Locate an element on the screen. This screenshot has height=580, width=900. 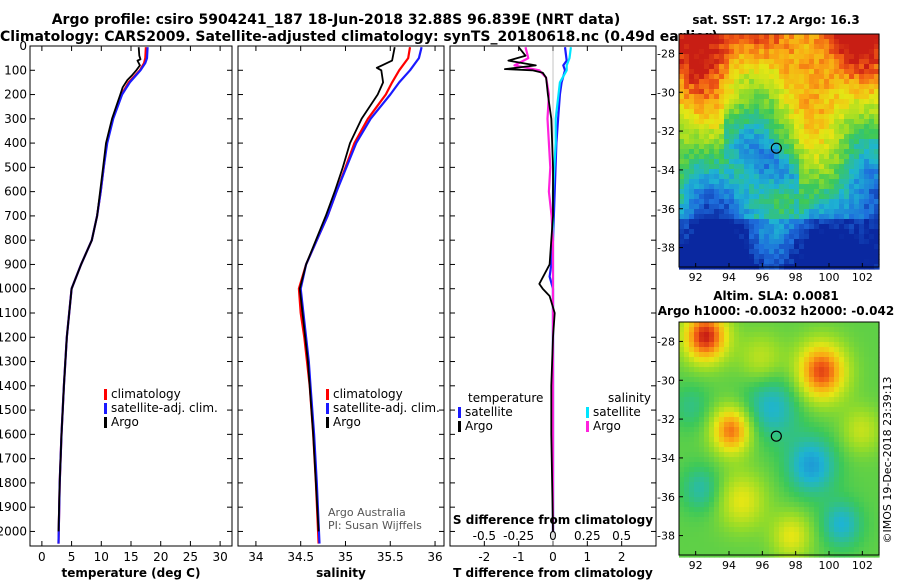
map-y-tick-label: -32 is located at coordinates (666, 419).